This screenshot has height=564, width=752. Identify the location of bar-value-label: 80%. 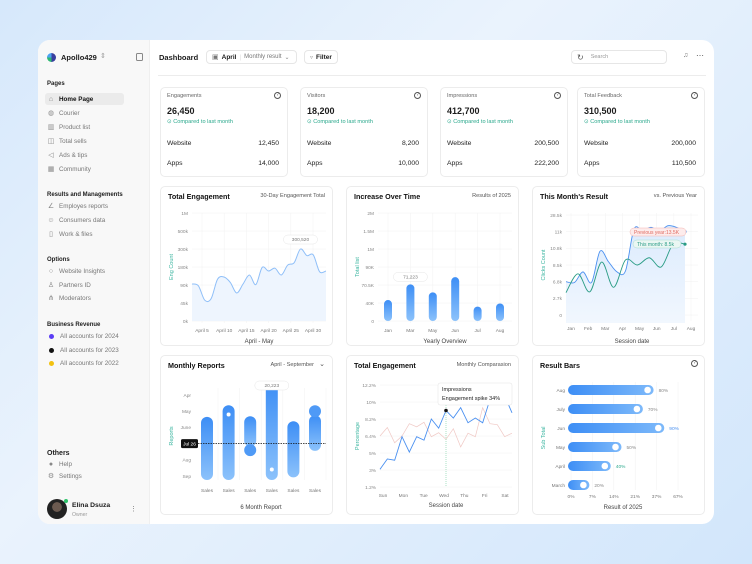
(664, 391).